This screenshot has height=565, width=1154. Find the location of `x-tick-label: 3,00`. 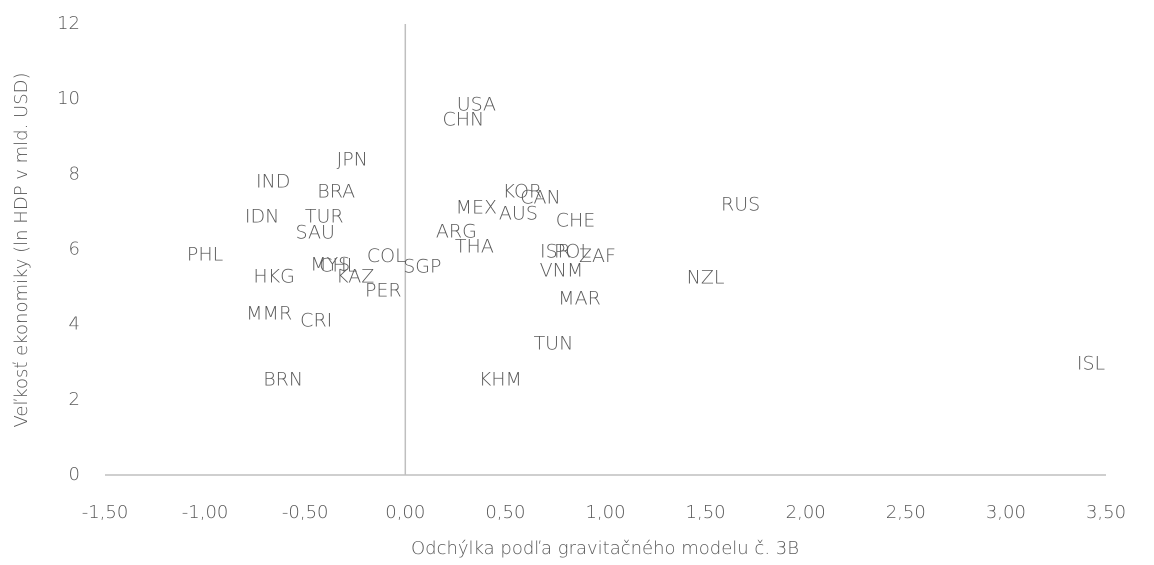

x-tick-label: 3,00 is located at coordinates (1006, 512).